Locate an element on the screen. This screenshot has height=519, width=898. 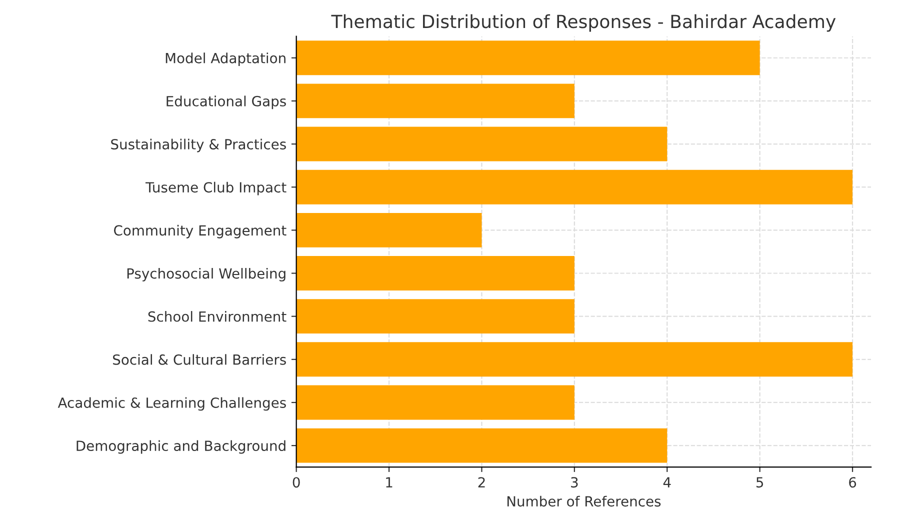
y-tick-label: Educational Gaps is located at coordinates (226, 103).